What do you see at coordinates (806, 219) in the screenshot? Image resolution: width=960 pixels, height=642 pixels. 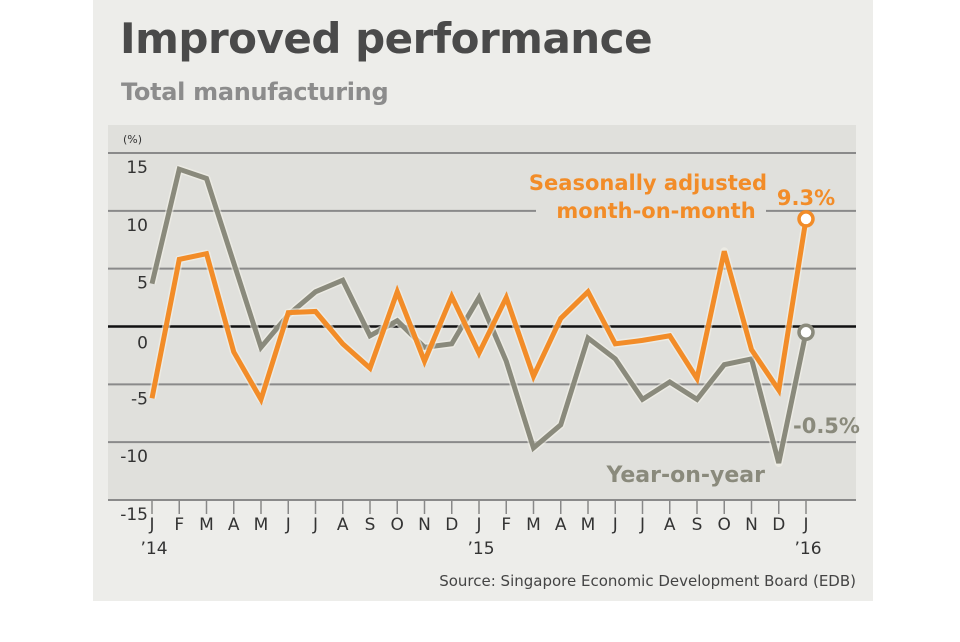 I see `mom-end-marker` at bounding box center [806, 219].